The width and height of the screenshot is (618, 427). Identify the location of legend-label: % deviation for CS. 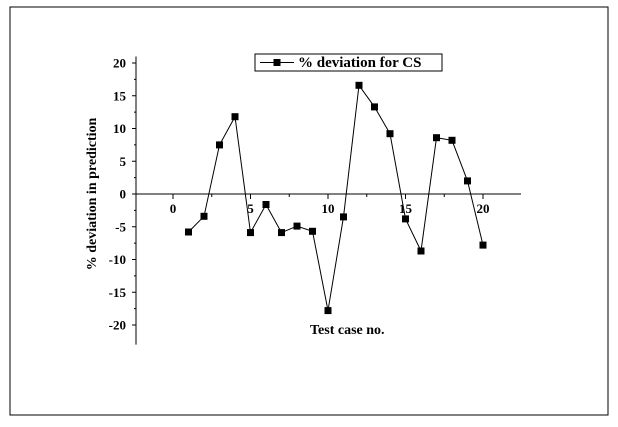
(359, 63).